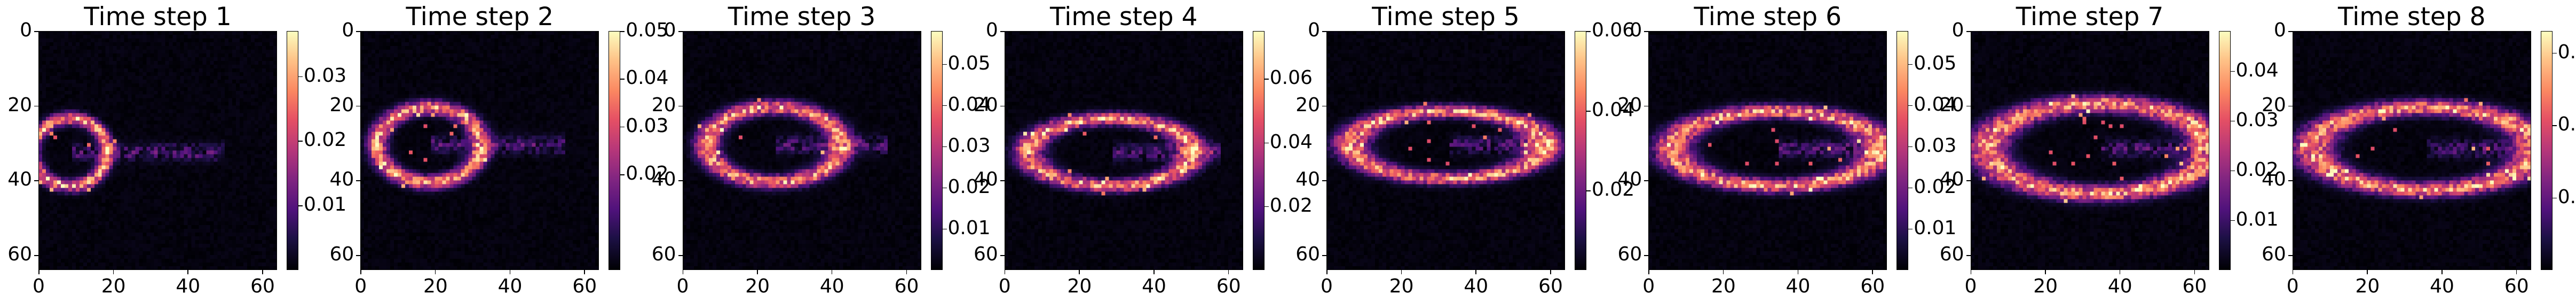  What do you see at coordinates (647, 30) in the screenshot?
I see `colorbar-tick-label: 0.05` at bounding box center [647, 30].